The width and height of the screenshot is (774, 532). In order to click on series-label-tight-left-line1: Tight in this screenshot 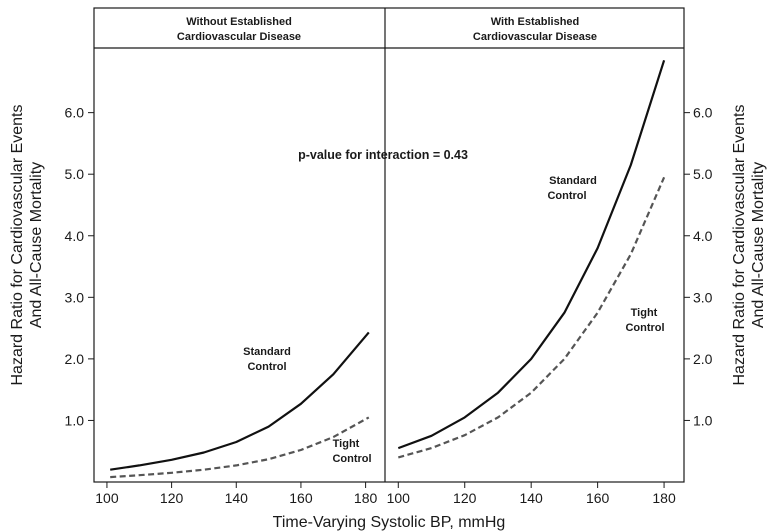, I will do `click(346, 444)`.